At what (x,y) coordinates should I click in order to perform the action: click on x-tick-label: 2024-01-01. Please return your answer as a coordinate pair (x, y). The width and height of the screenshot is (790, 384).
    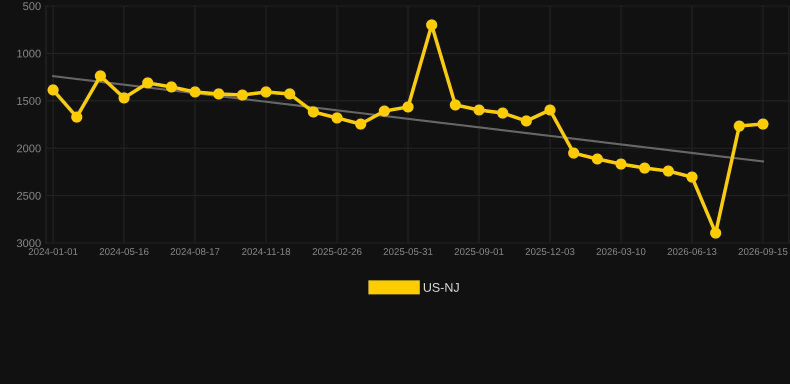
    Looking at the image, I should click on (53, 251).